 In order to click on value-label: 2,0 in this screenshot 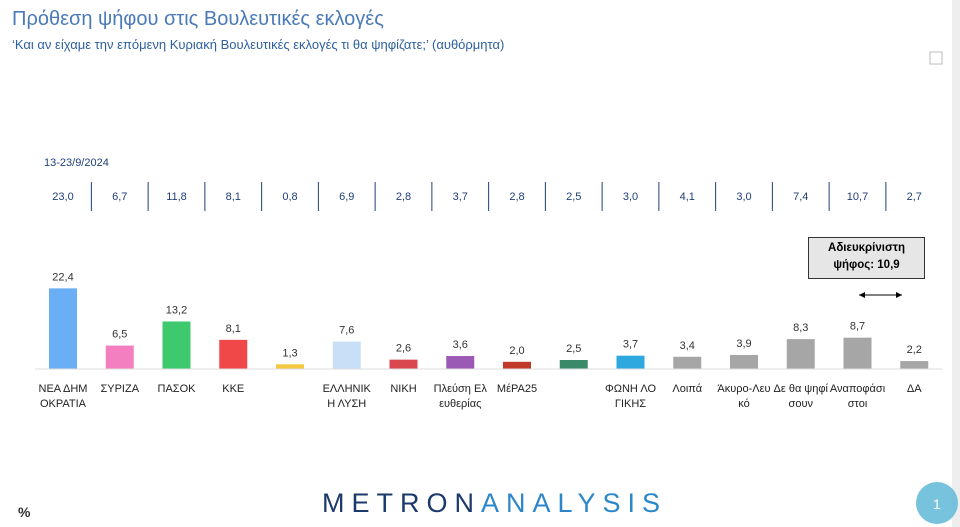, I will do `click(516, 351)`.